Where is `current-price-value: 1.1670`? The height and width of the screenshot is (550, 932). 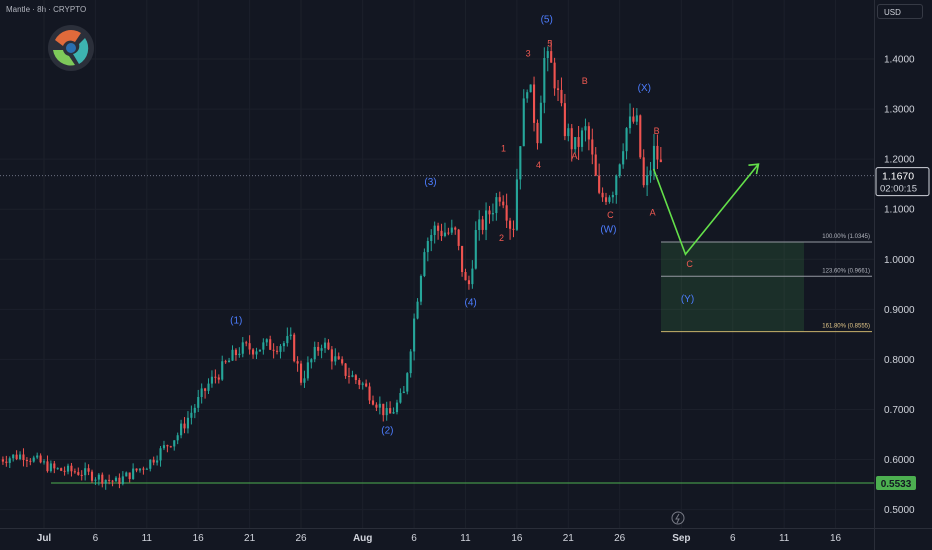 current-price-value: 1.1670 is located at coordinates (898, 177).